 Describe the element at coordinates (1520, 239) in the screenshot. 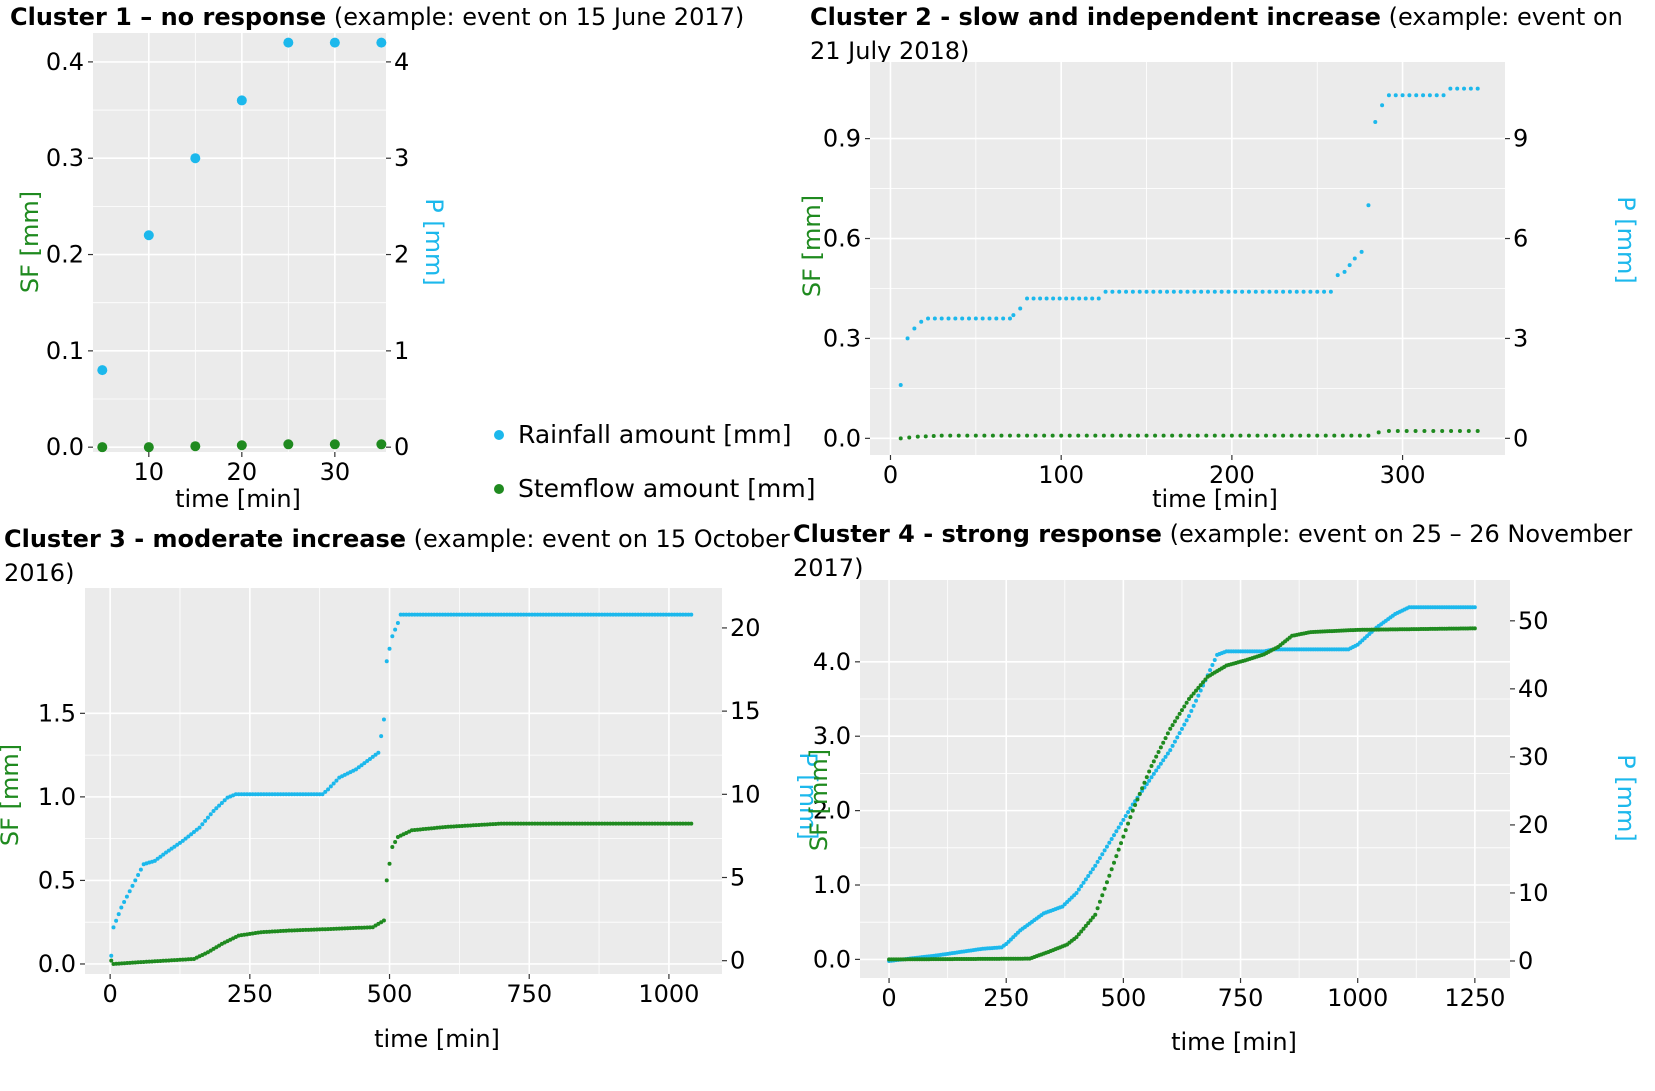

I see `c2-y2-tick-label: 6` at that location.